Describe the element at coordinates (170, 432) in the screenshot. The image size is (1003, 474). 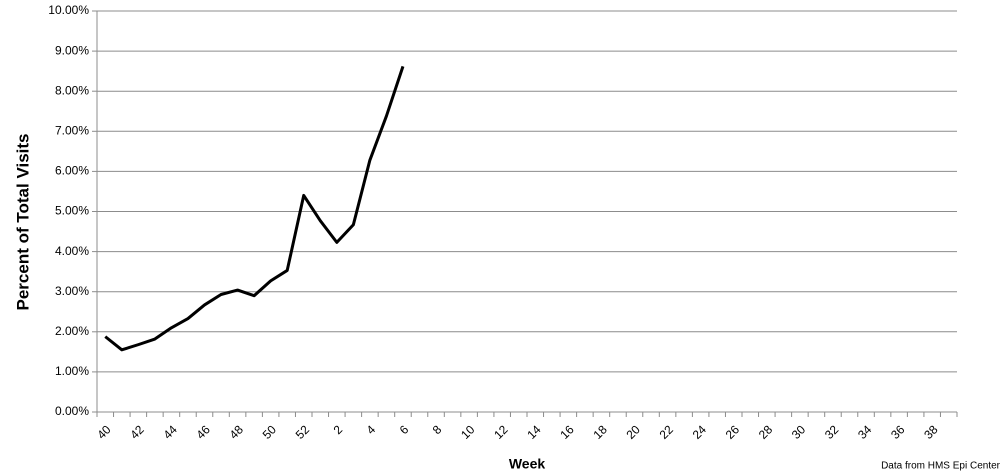
I see `x-tick-label: 44` at that location.